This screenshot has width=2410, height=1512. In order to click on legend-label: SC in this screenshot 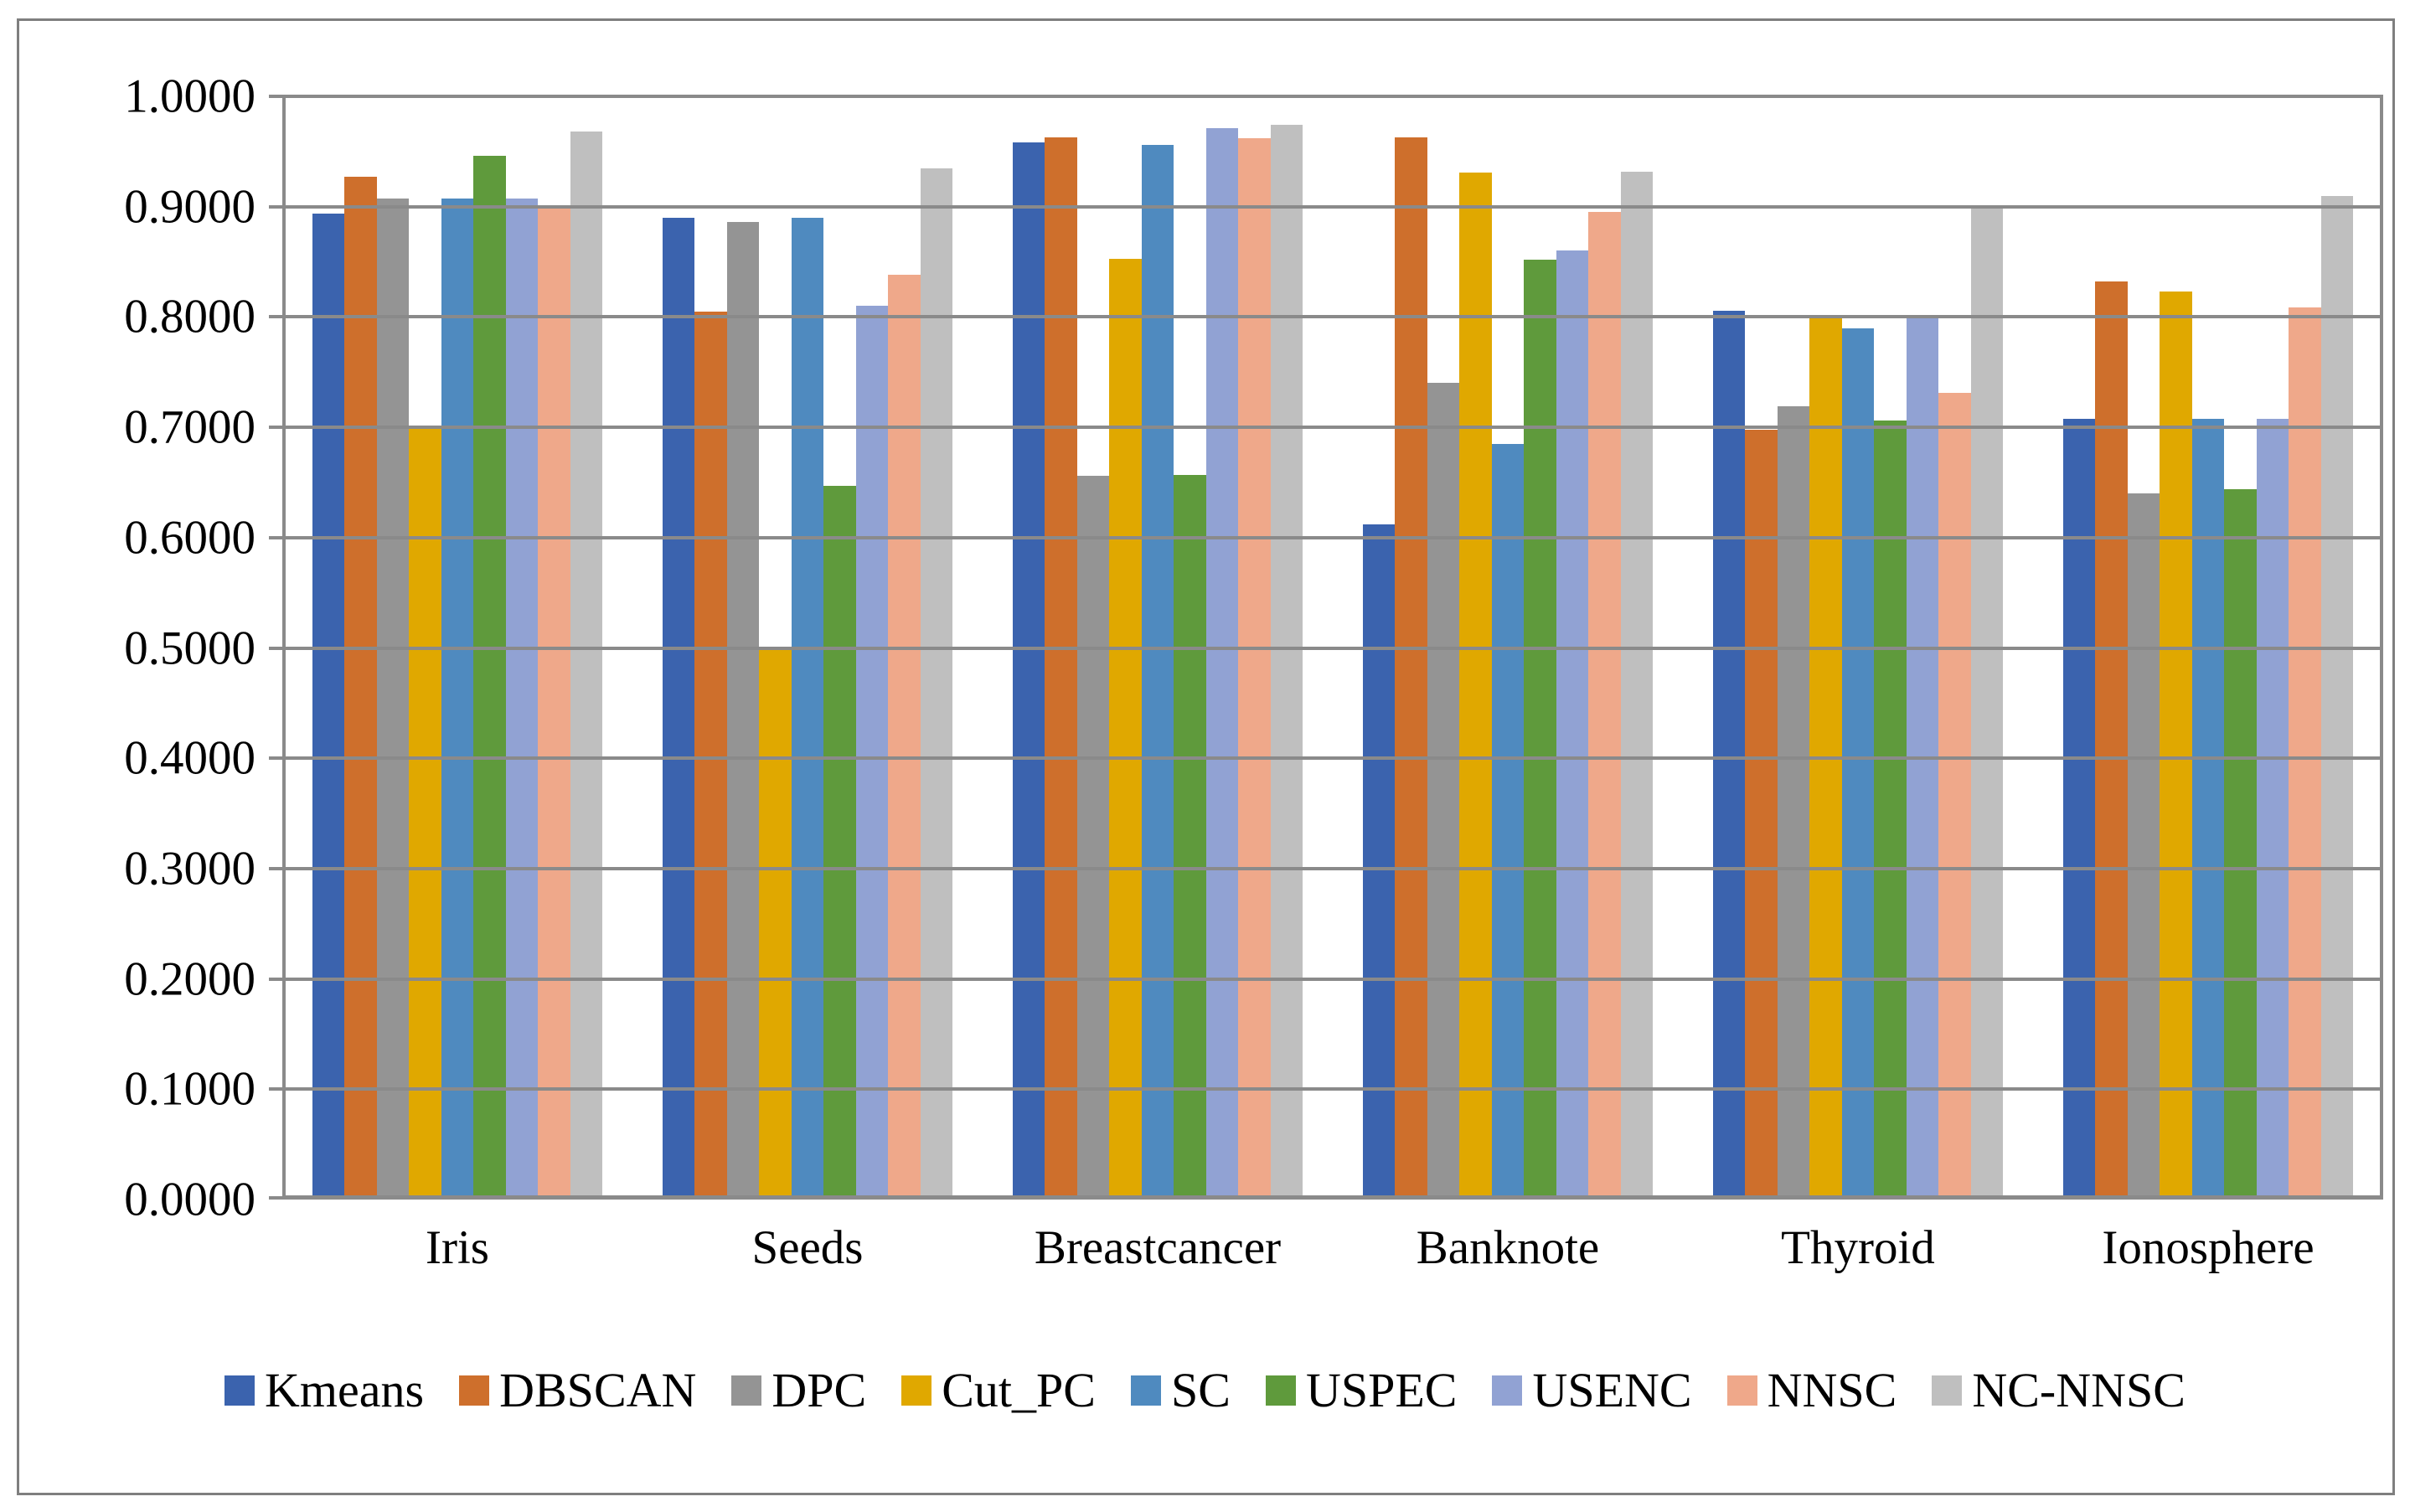, I will do `click(1200, 1390)`.